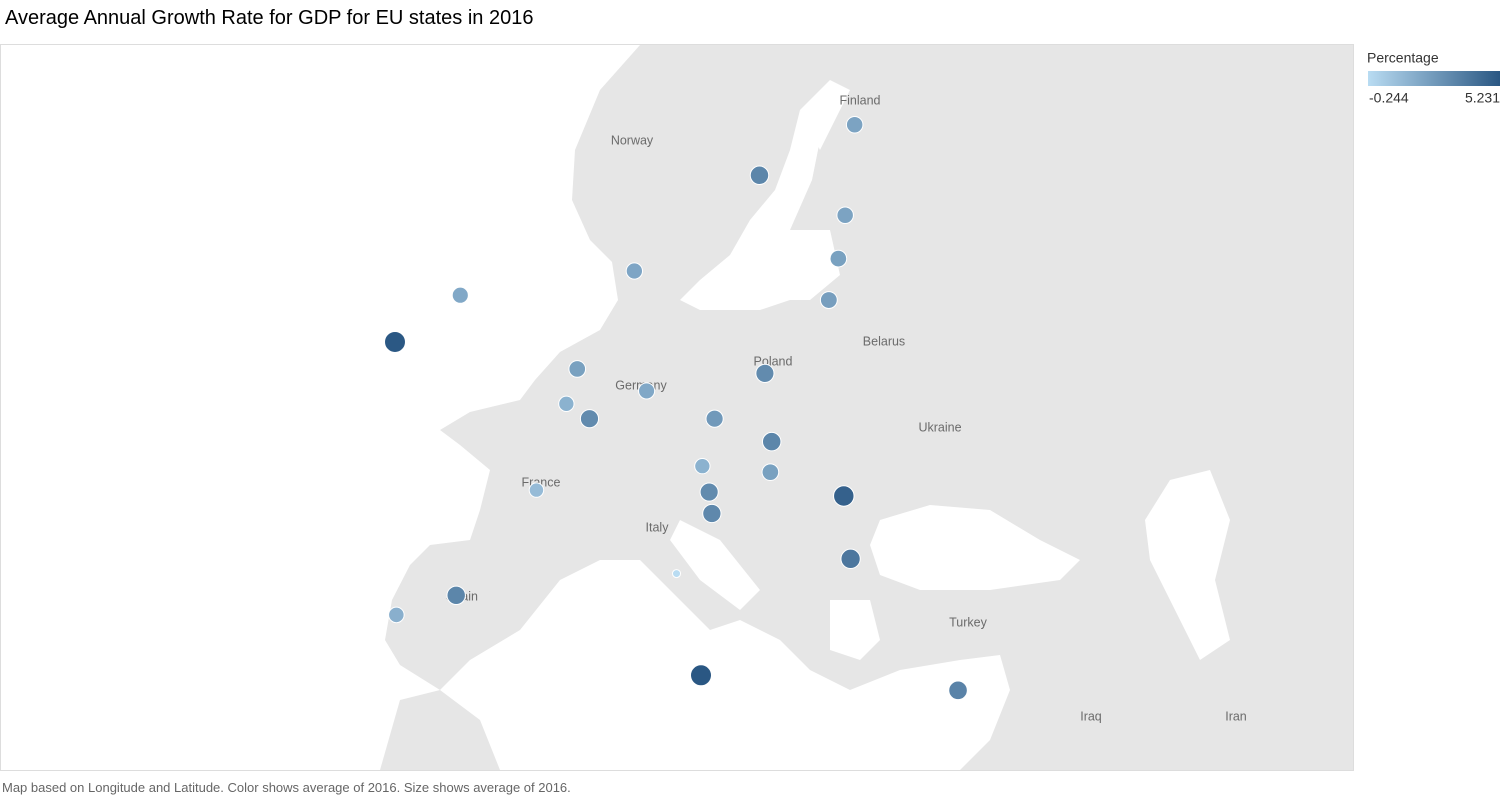  What do you see at coordinates (939, 427) in the screenshot?
I see `place-label: Ukraine` at bounding box center [939, 427].